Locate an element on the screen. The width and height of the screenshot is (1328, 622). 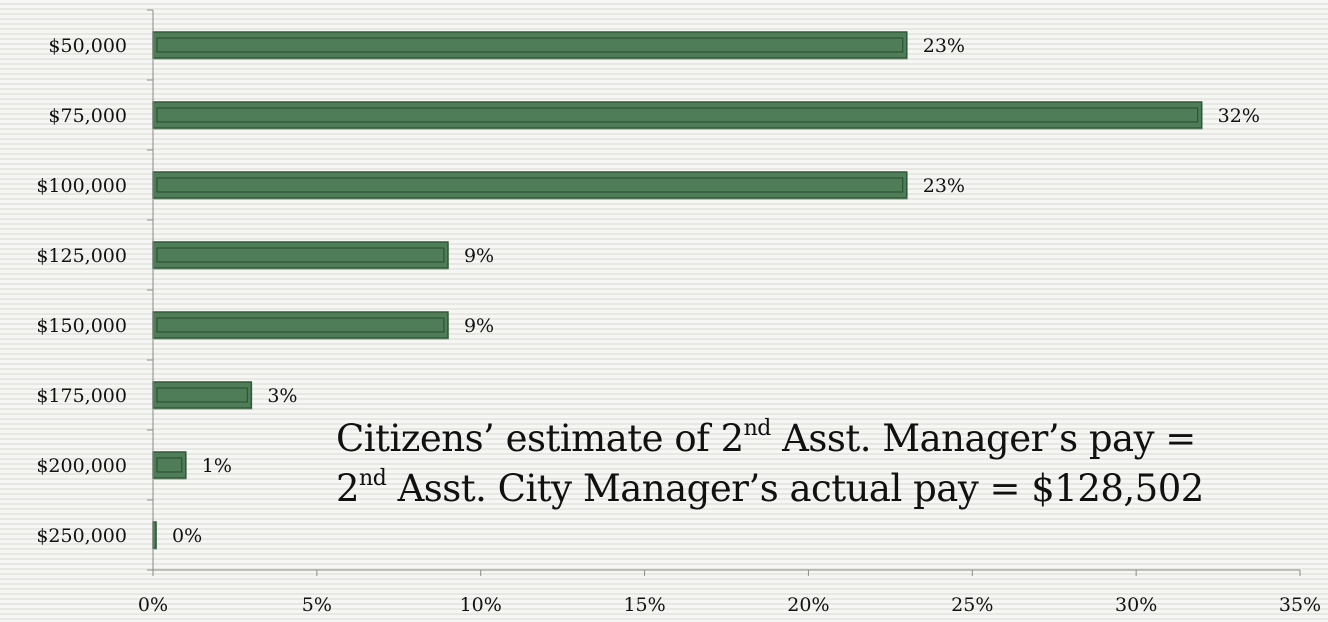
data-label: 3% is located at coordinates (282, 396).